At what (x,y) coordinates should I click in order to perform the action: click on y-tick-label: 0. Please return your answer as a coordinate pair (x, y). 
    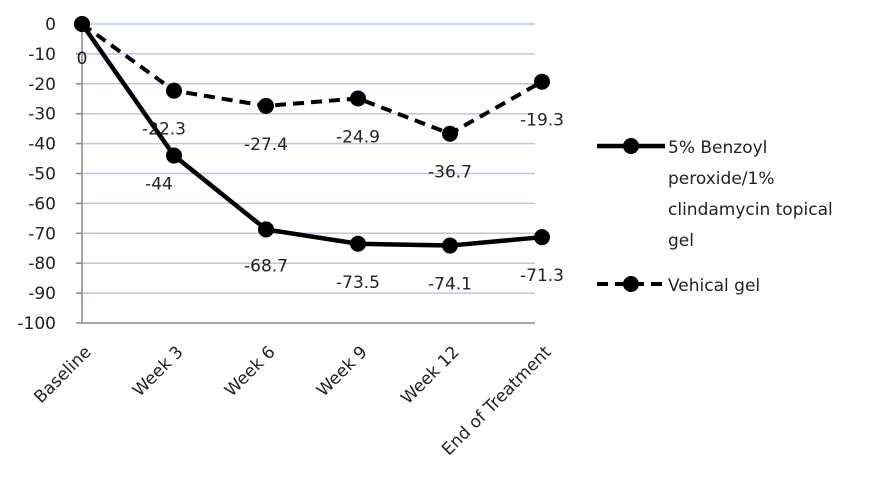
    Looking at the image, I should click on (50, 25).